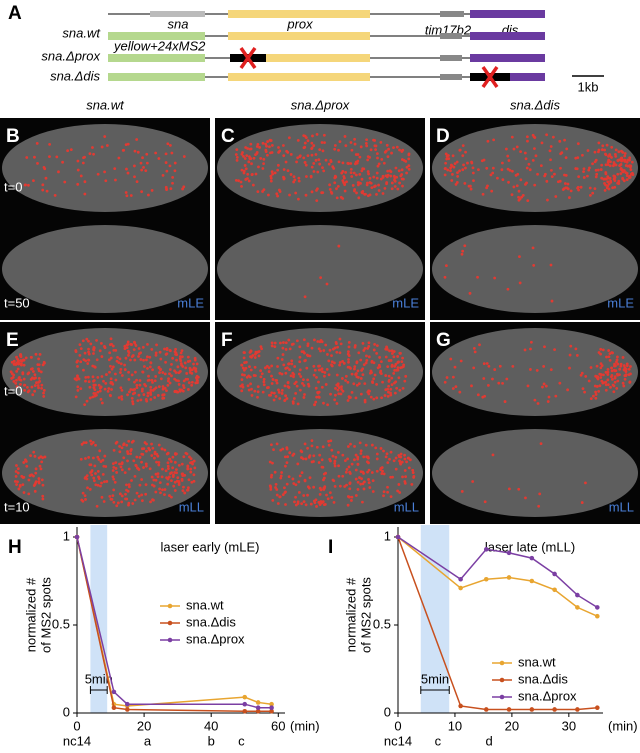 The width and height of the screenshot is (640, 753). Describe the element at coordinates (535, 168) in the screenshot. I see `embryo` at that location.